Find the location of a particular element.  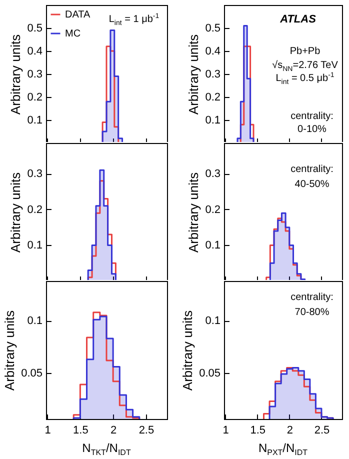

annotation: 40-50% is located at coordinates (312, 184).